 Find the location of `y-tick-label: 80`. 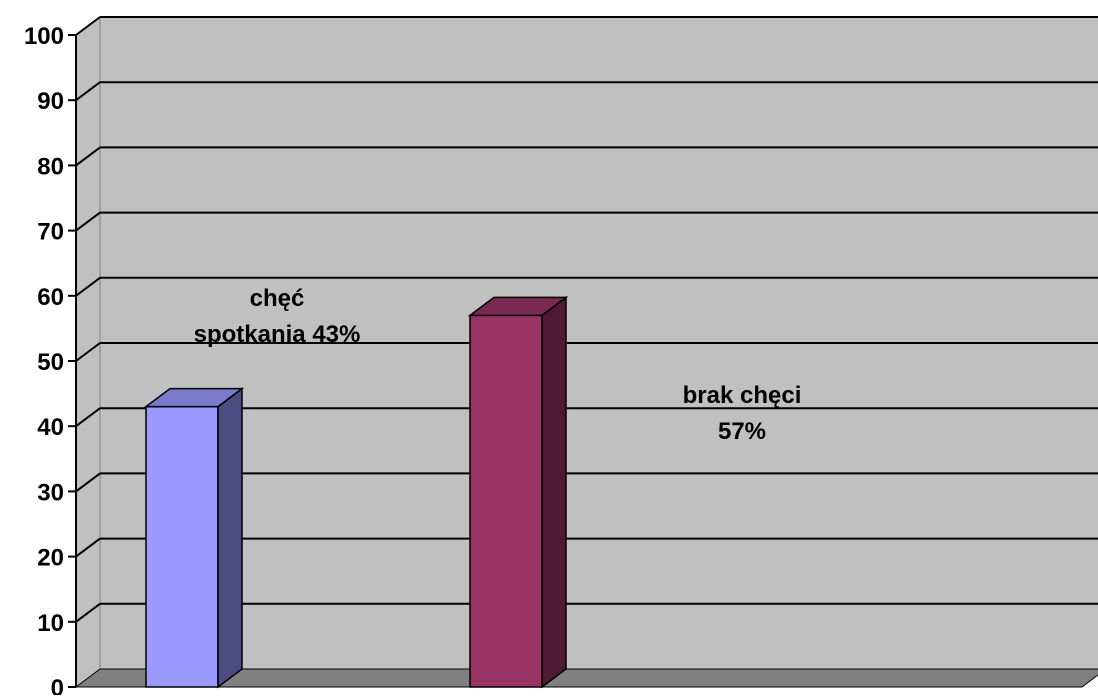

y-tick-label: 80 is located at coordinates (50, 166).